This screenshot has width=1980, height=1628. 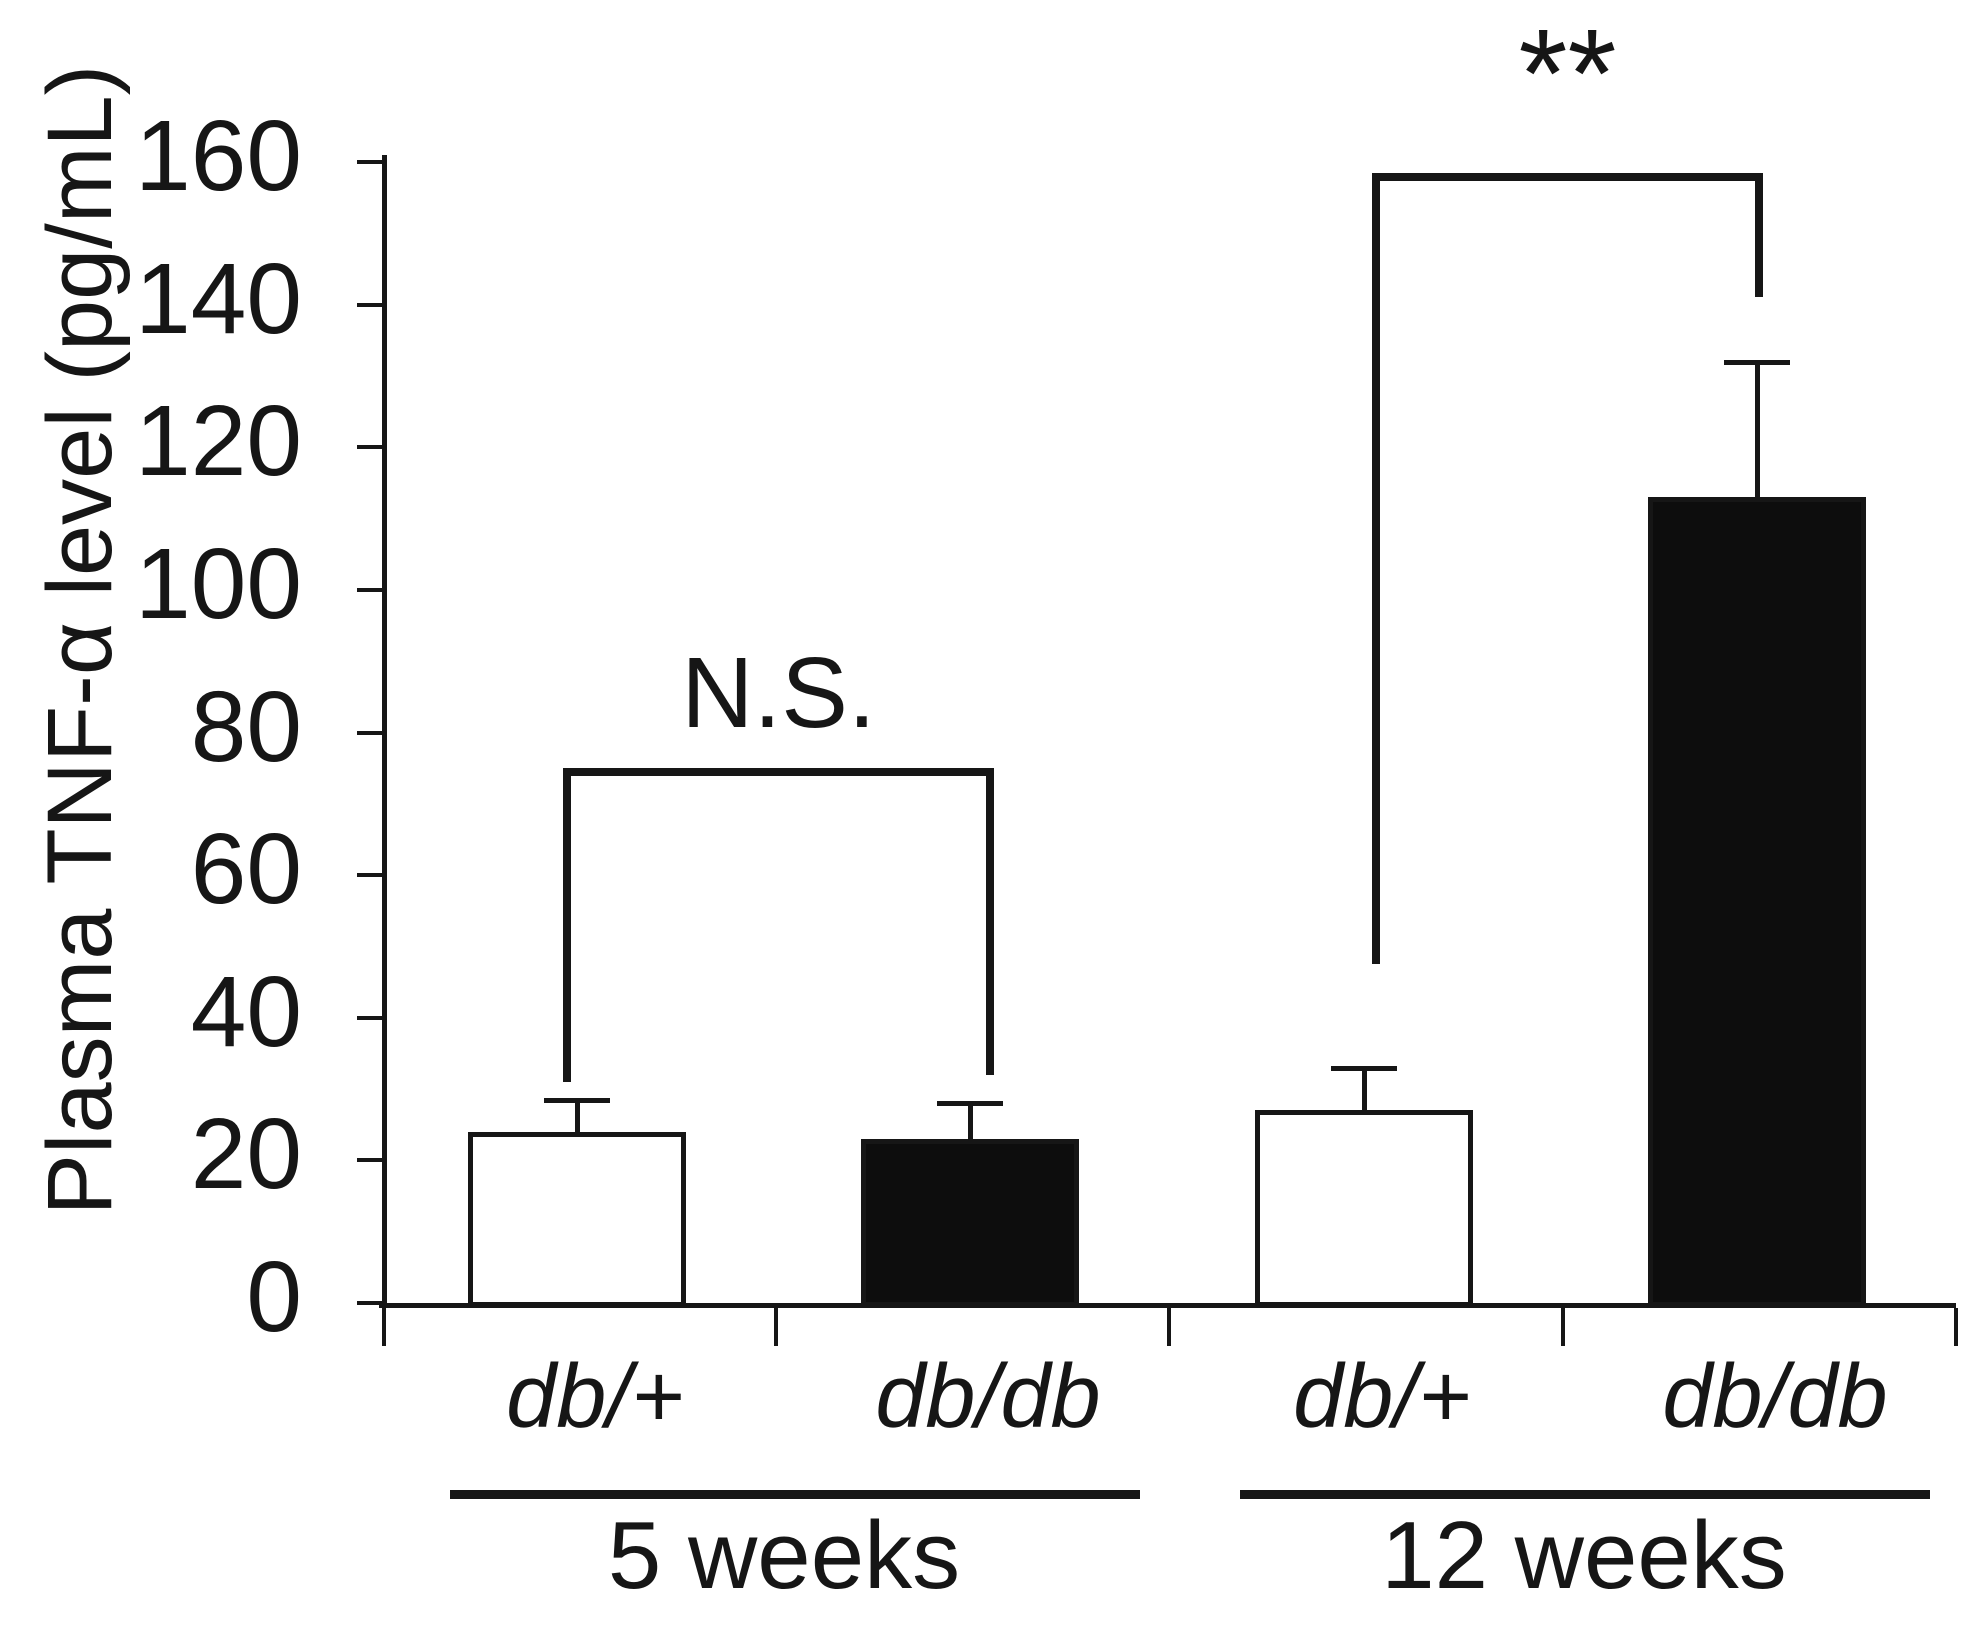 What do you see at coordinates (384, 731) in the screenshot?
I see `y-axis-line` at bounding box center [384, 731].